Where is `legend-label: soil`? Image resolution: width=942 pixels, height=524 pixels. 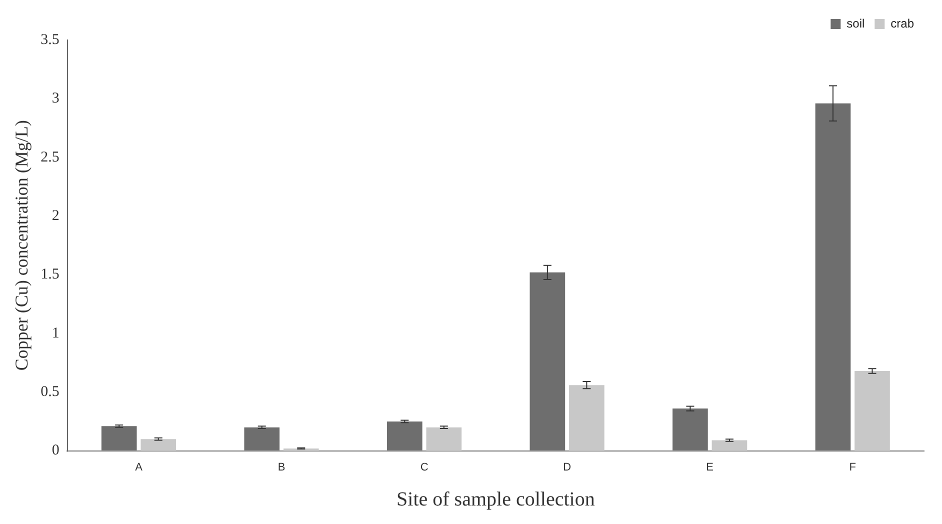 legend-label: soil is located at coordinates (855, 23).